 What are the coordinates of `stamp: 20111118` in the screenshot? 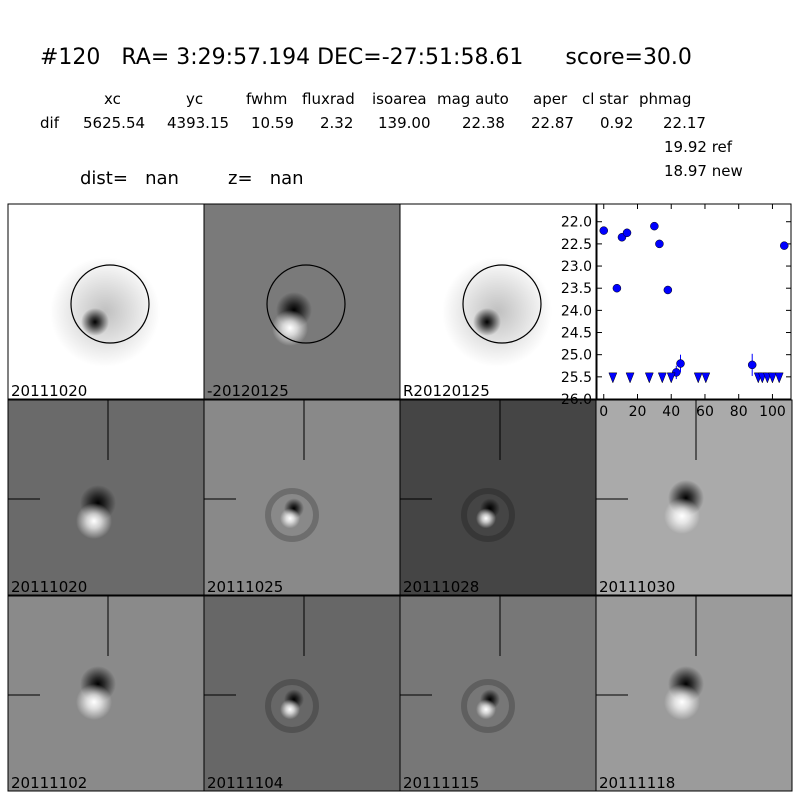 It's located at (694, 693).